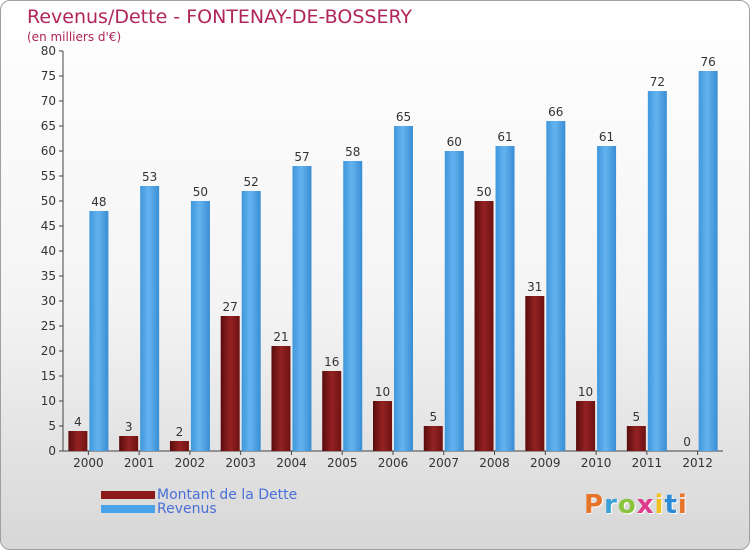  I want to click on legend-label-revenus: Revenus, so click(187, 509).